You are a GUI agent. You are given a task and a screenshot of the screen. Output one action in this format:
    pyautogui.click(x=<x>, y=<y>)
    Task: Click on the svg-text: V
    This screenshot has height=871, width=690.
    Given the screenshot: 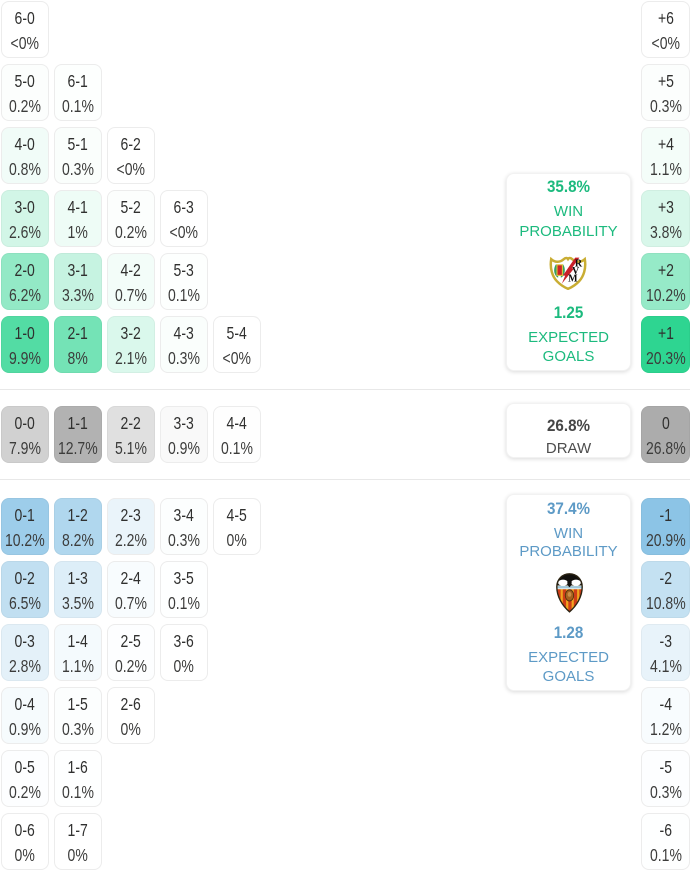 What is the action you would take?
    pyautogui.click(x=576, y=271)
    